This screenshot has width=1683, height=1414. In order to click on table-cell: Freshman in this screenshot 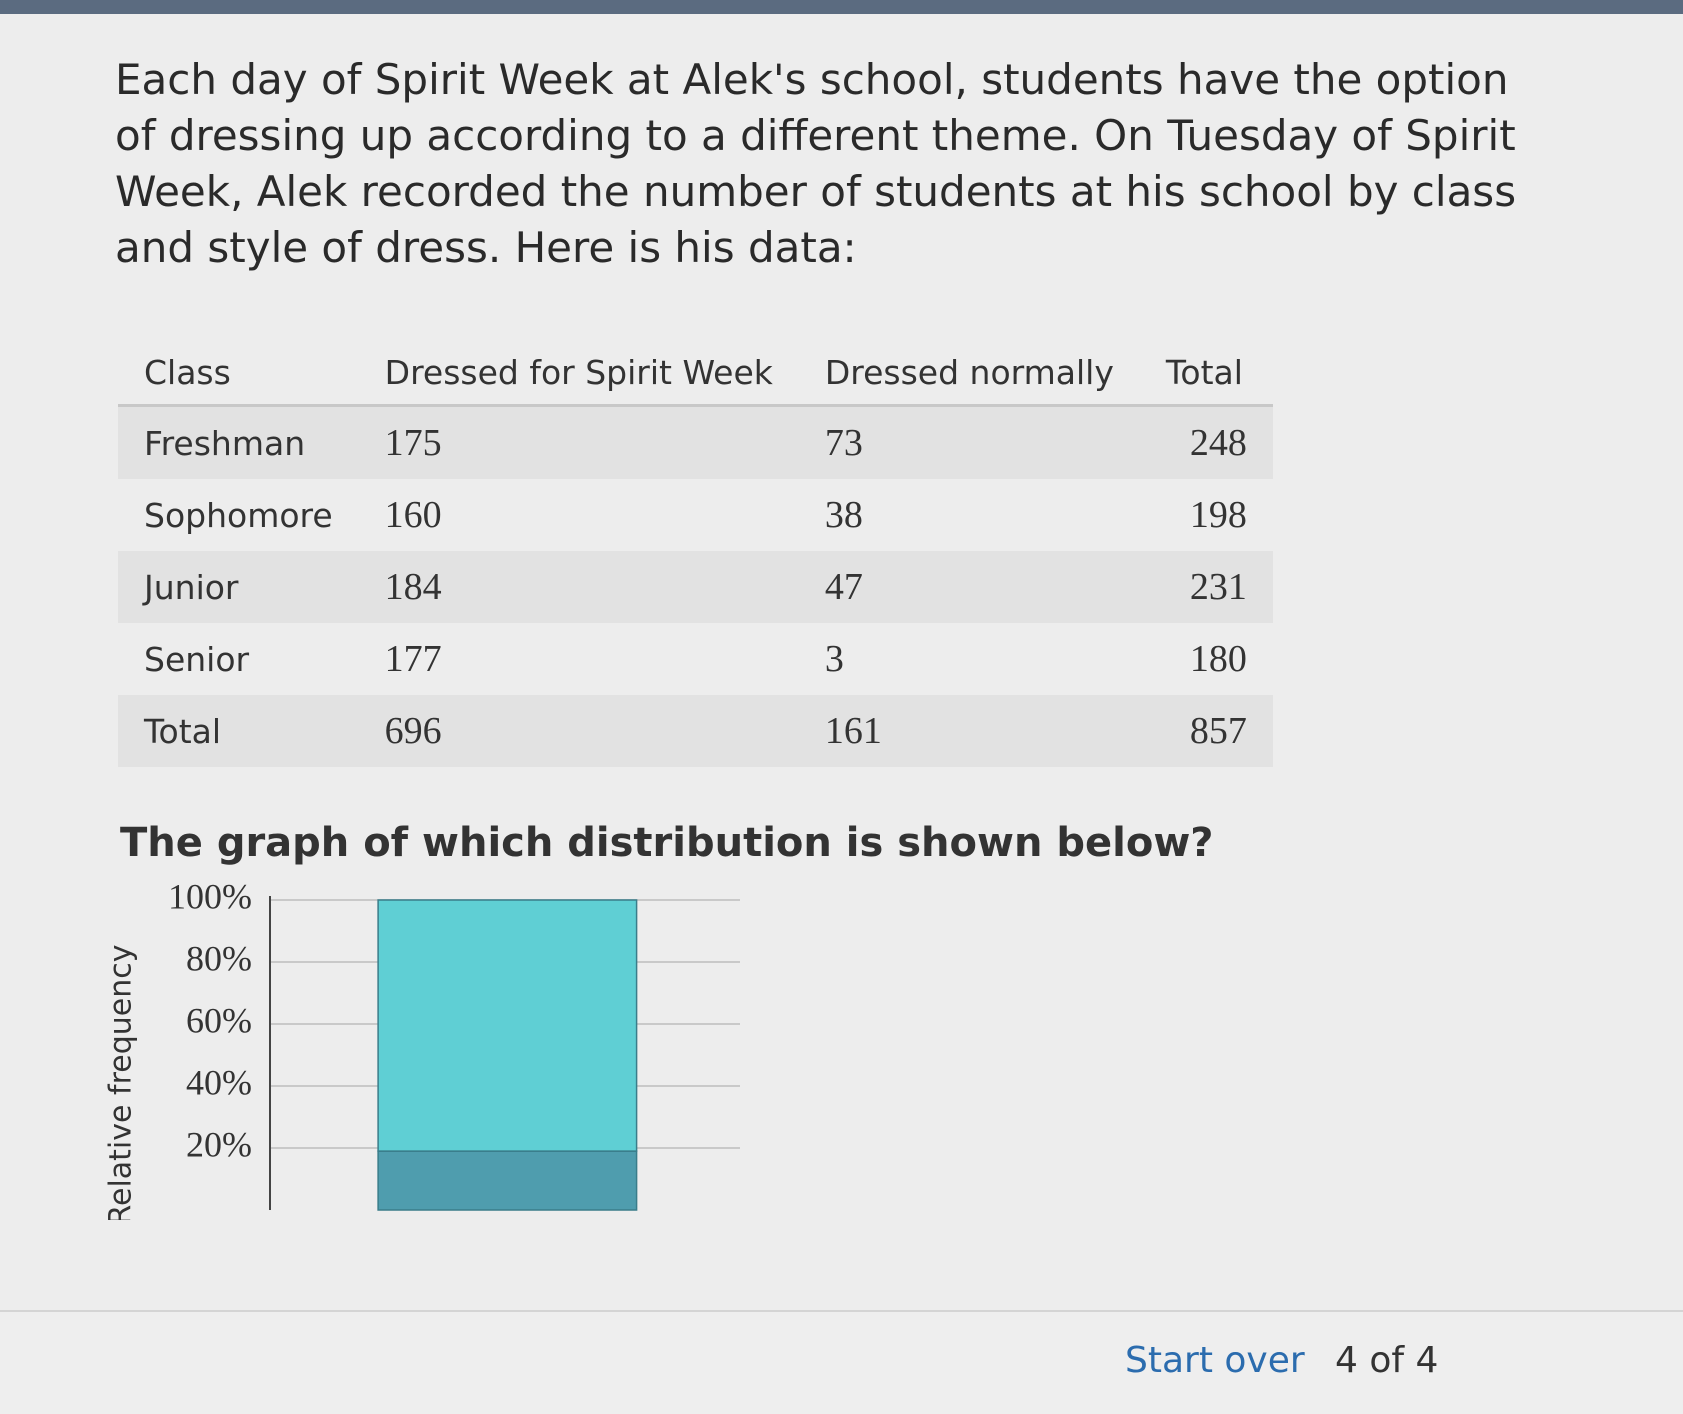, I will do `click(238, 442)`.